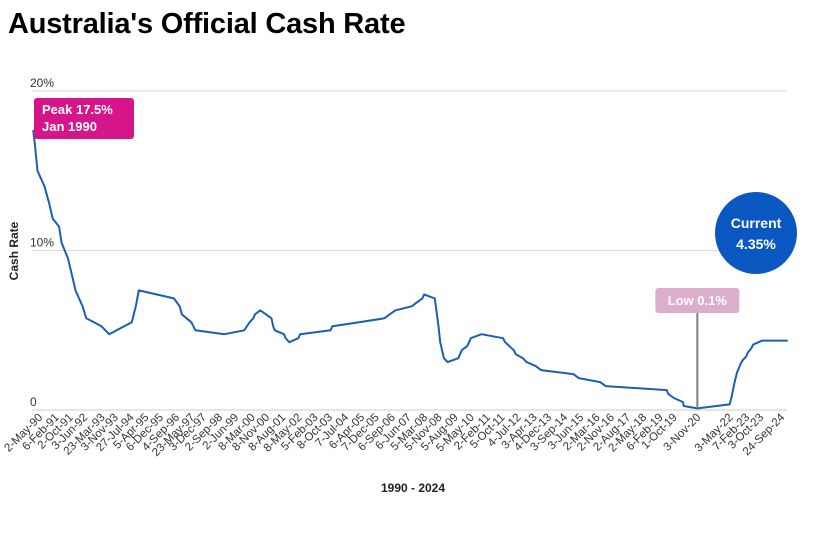 The image size is (816, 534). I want to click on y-tick-label: 0, so click(33, 402).